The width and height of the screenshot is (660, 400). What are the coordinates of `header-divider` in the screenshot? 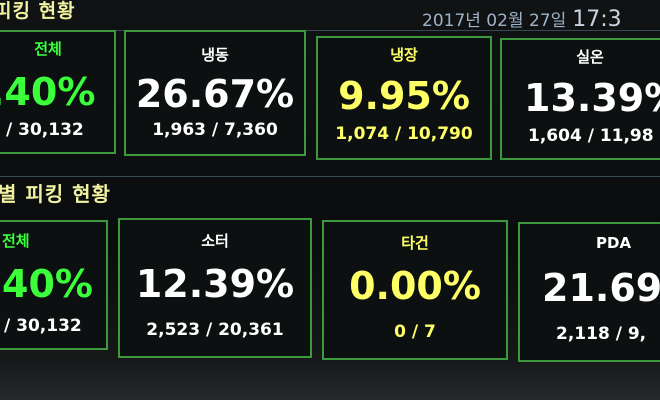 It's located at (330, 30).